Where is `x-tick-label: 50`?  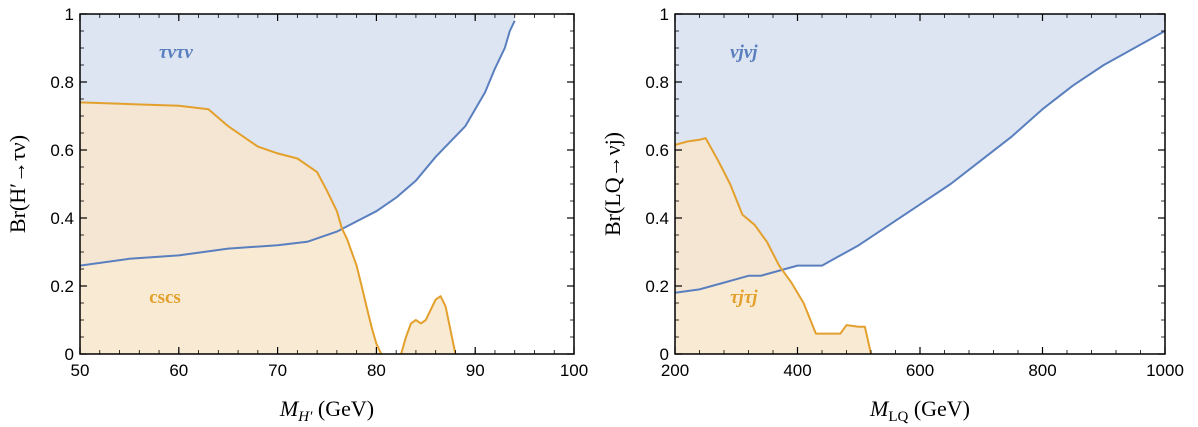 x-tick-label: 50 is located at coordinates (80, 370).